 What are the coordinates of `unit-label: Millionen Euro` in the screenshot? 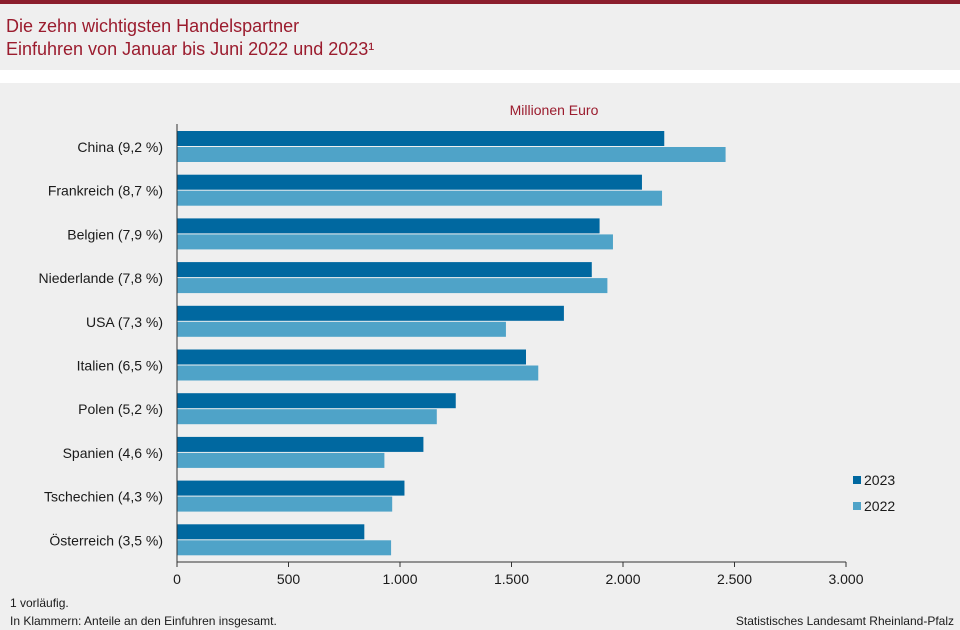 It's located at (554, 110).